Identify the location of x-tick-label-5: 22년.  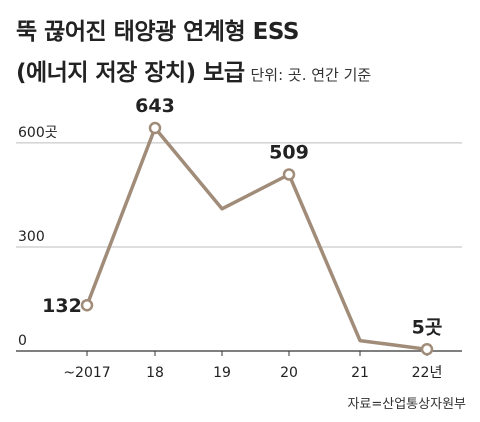
(427, 373).